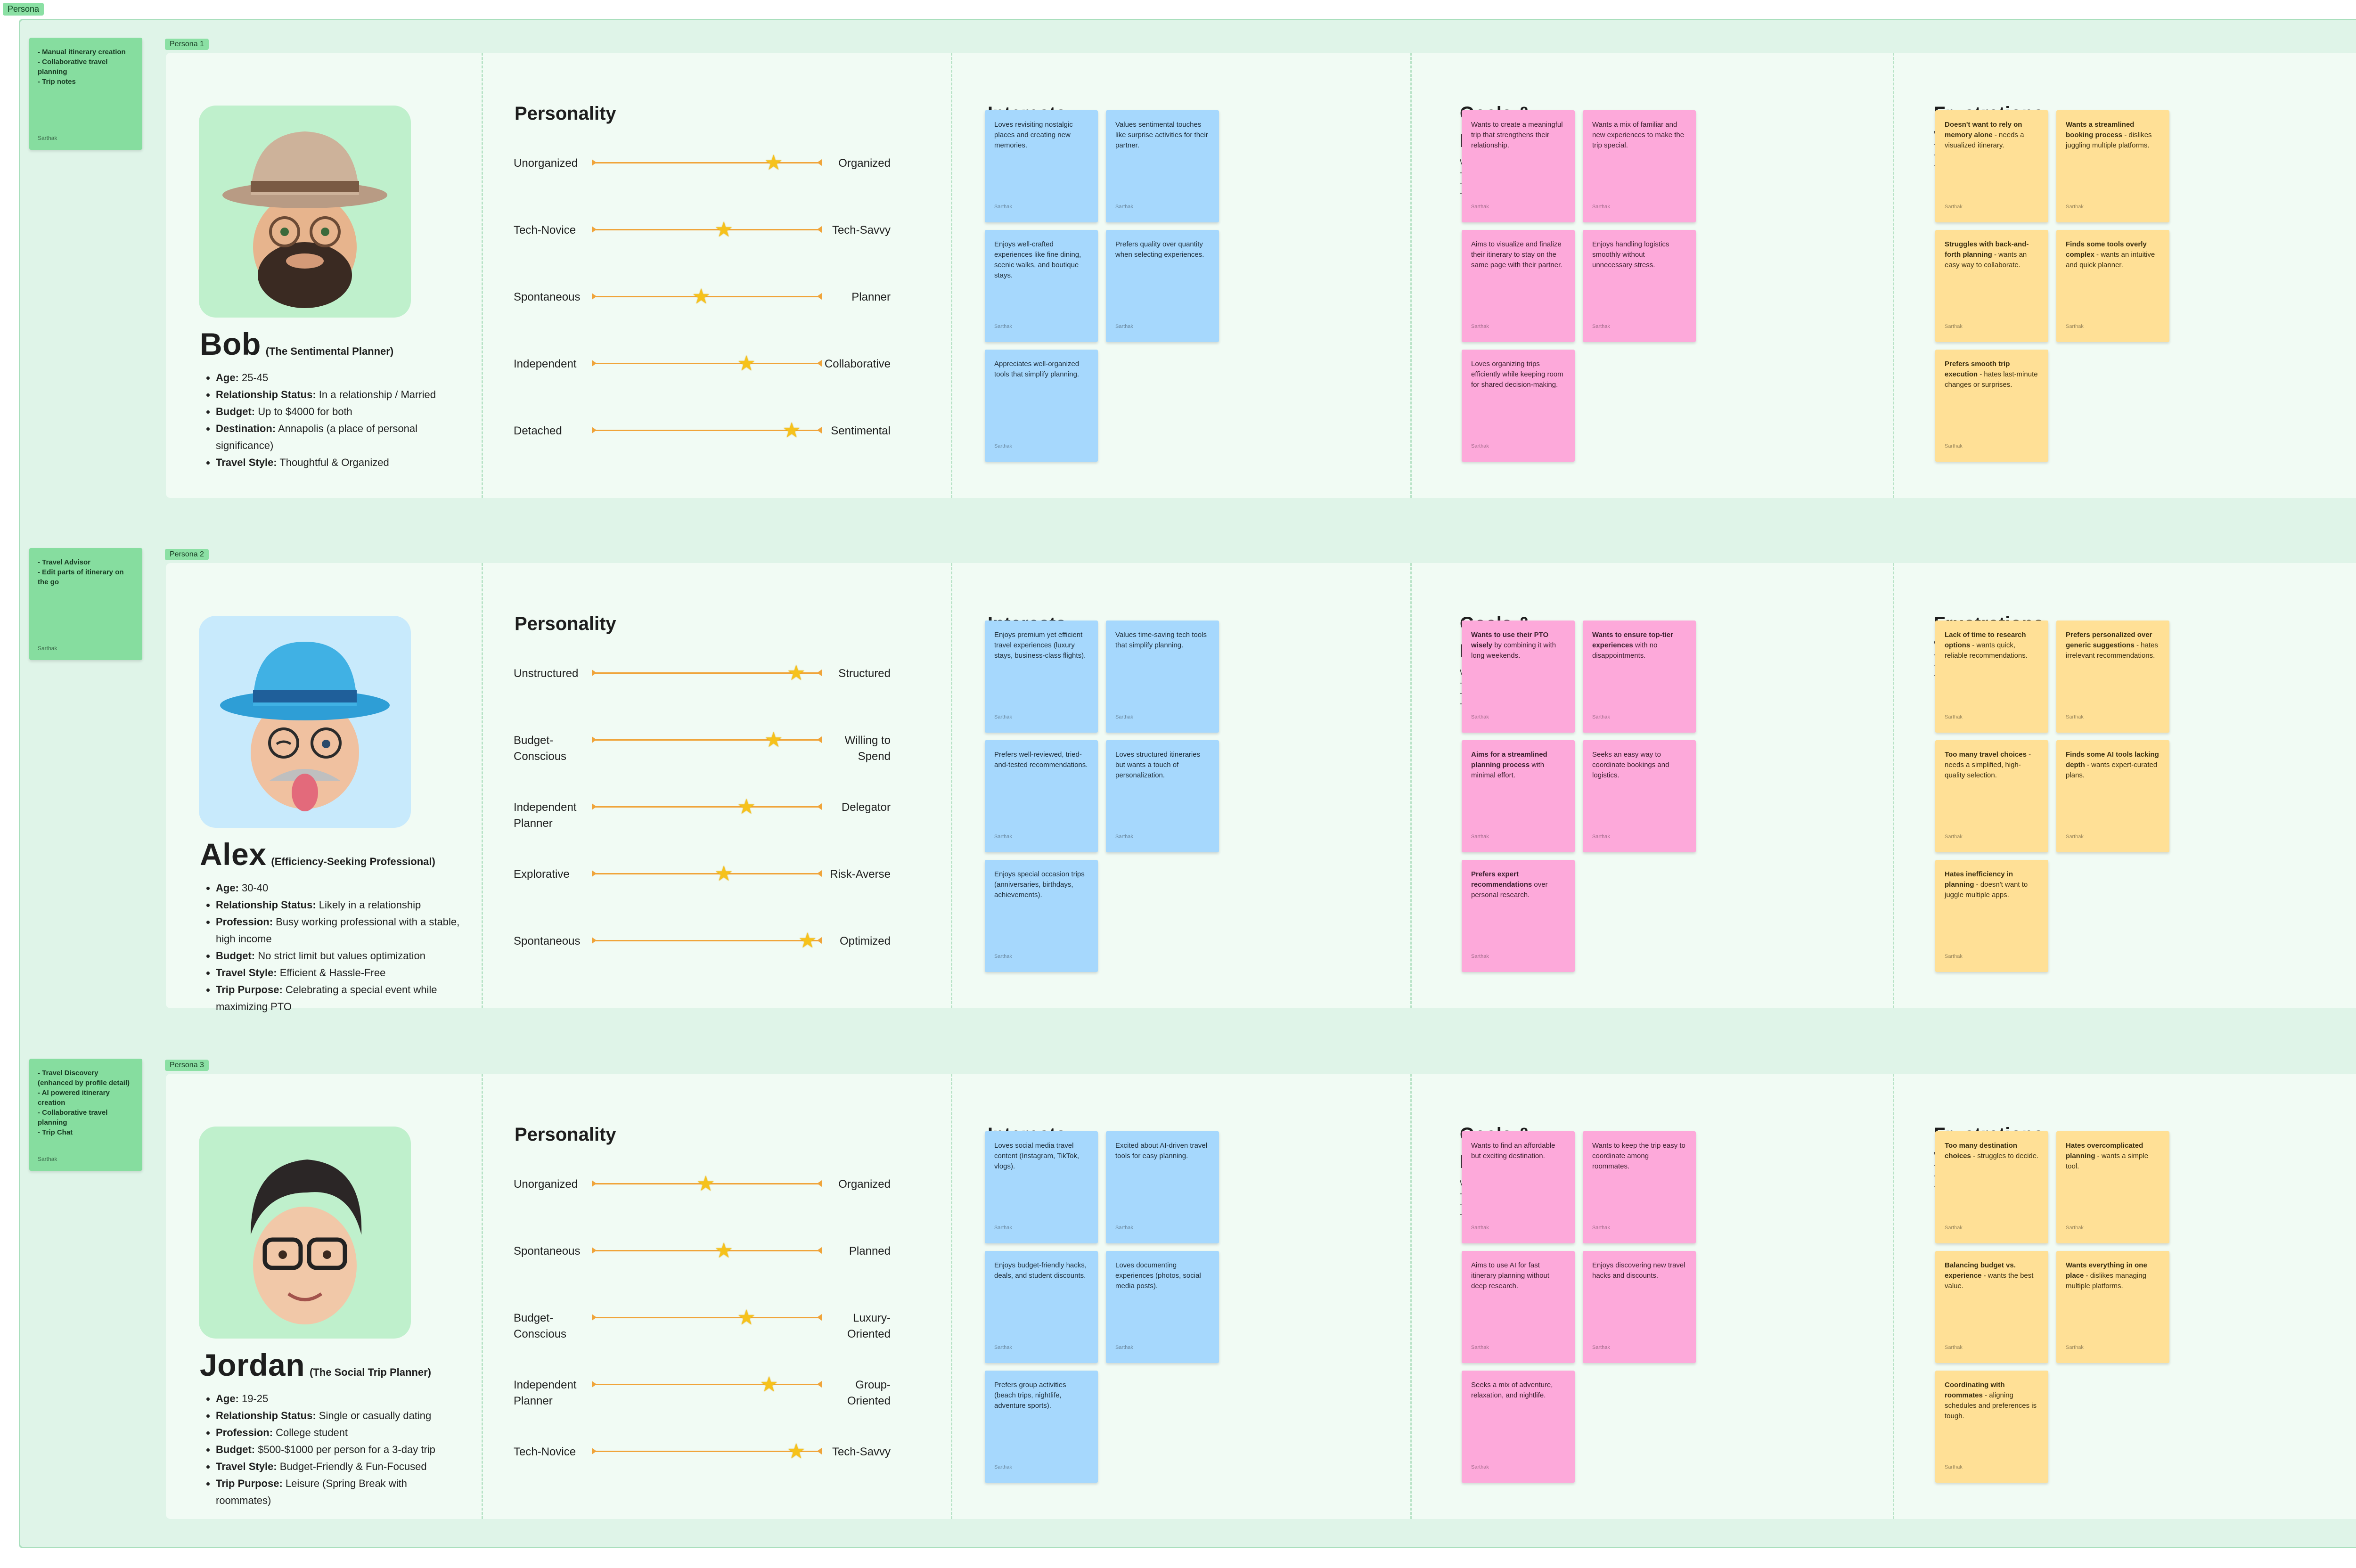  I want to click on personality-trait: Independent Collaborative ★, so click(702, 371).